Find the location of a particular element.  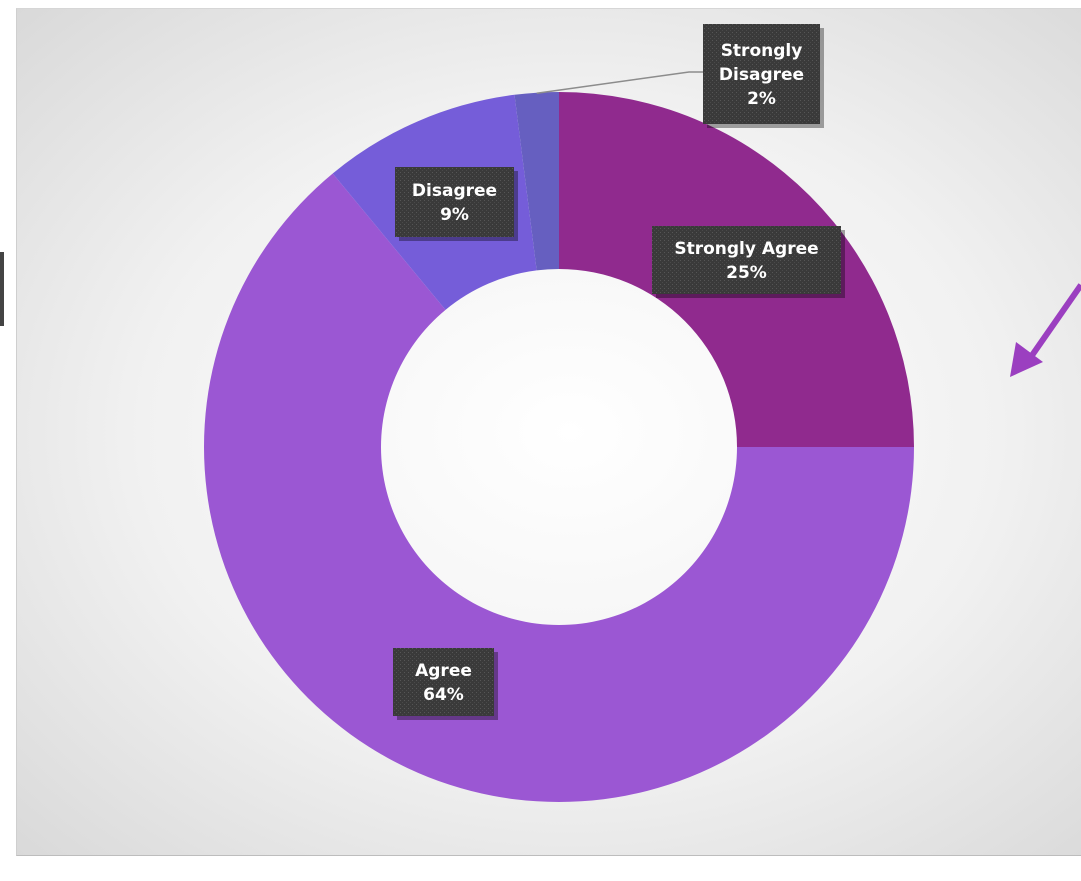

data-label-text: Strongly Agree is located at coordinates (746, 249).